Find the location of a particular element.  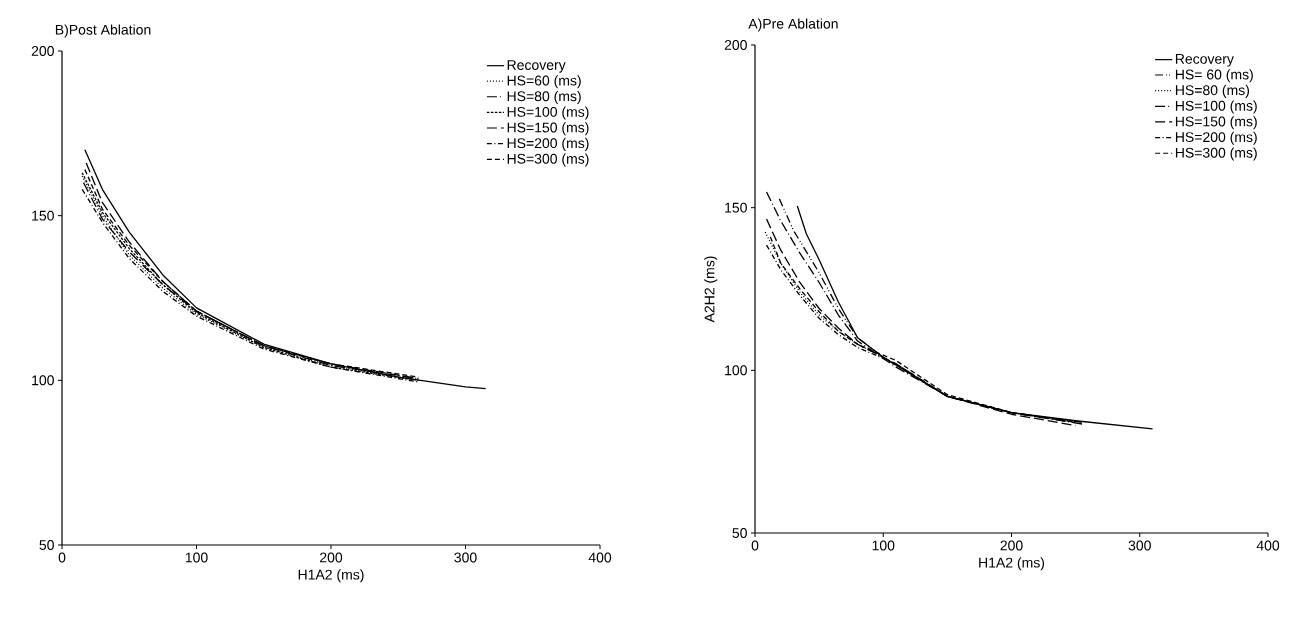

y-axis-title: A2H2 (ms) is located at coordinates (711, 289).